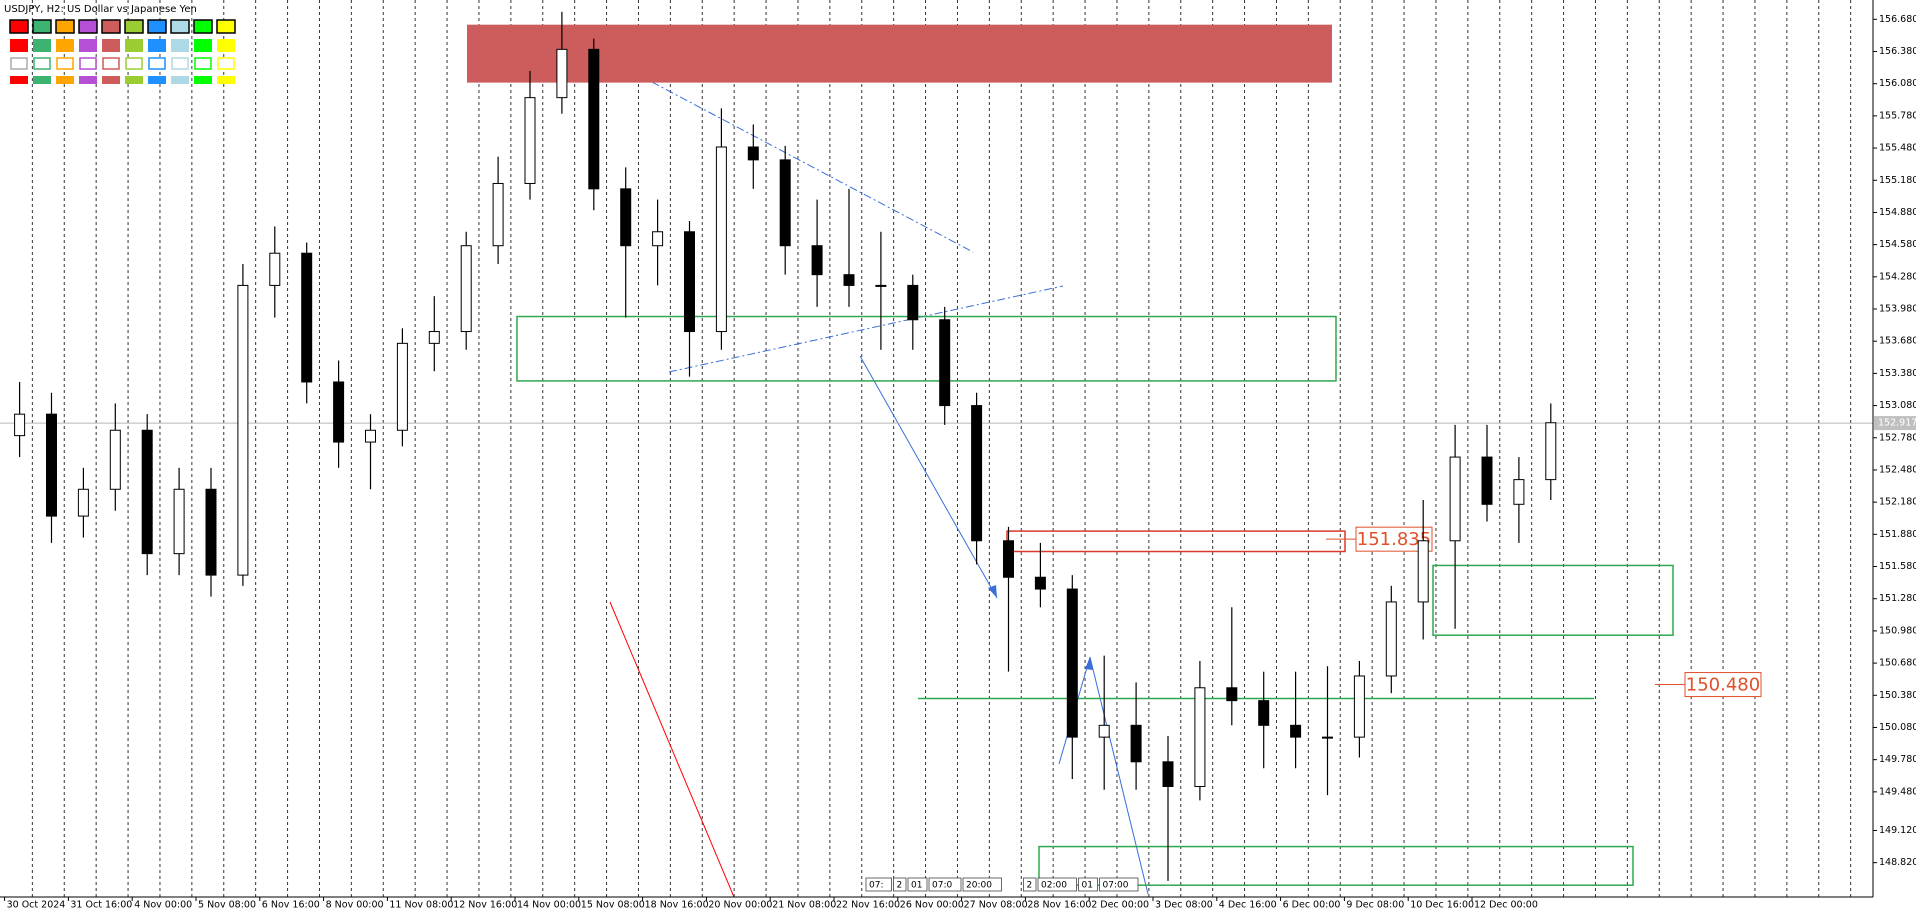 This screenshot has width=1916, height=911. Describe the element at coordinates (1897, 148) in the screenshot. I see `y-tick-label: 155.480` at that location.